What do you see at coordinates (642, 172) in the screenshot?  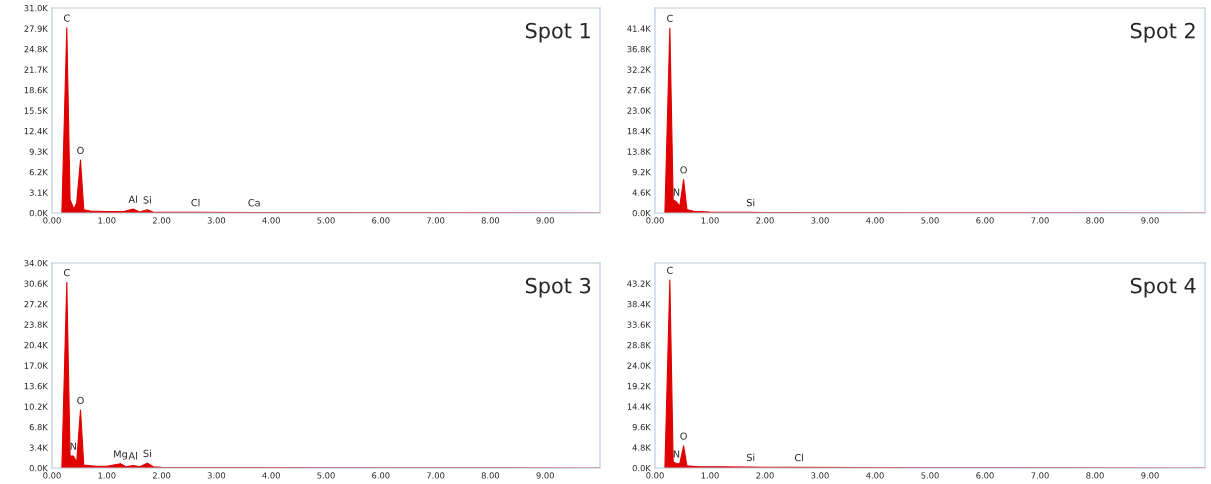 I see `y-tick-label: 9.2K` at bounding box center [642, 172].